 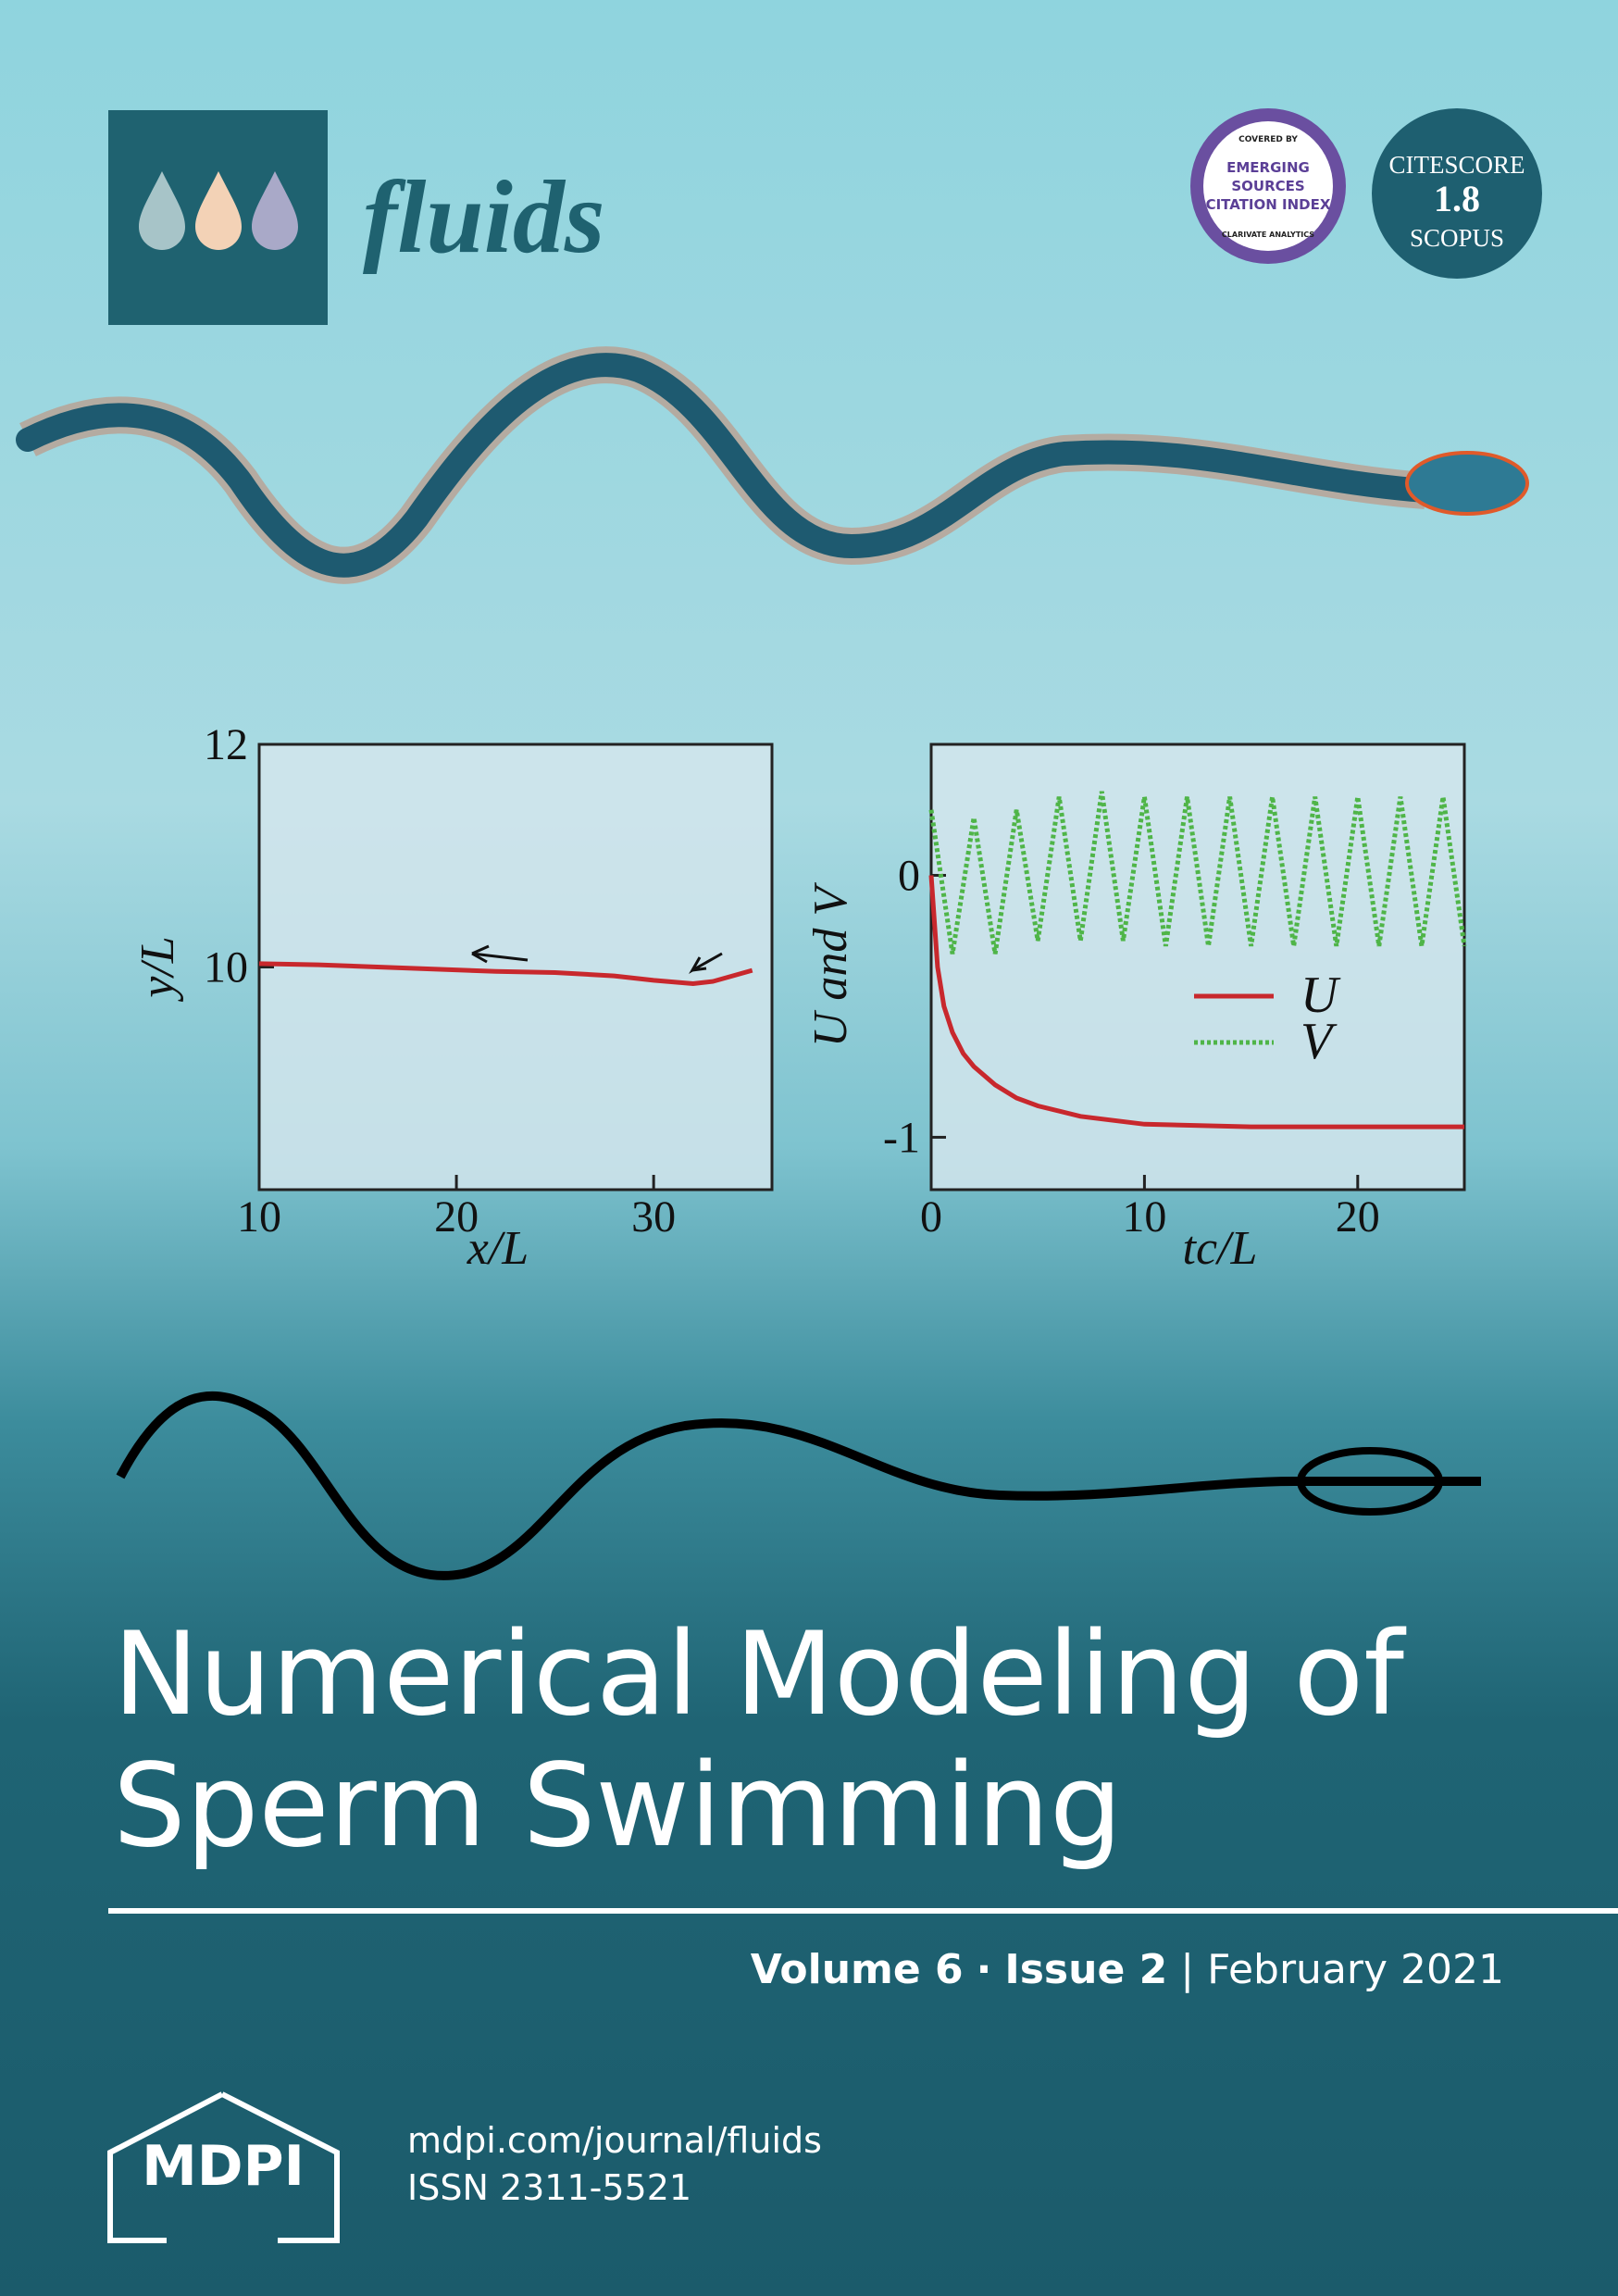 I want to click on date: February 2021, so click(x=1355, y=1969).